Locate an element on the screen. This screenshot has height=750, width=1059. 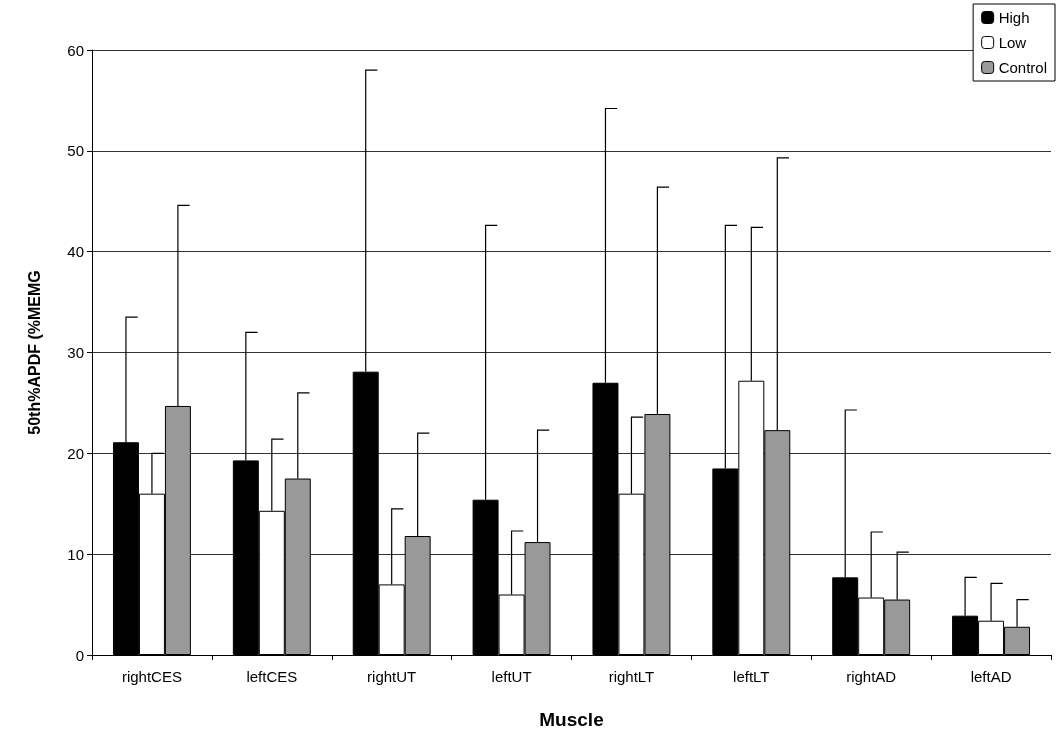
x-tick-label: rightLT is located at coordinates (631, 676).